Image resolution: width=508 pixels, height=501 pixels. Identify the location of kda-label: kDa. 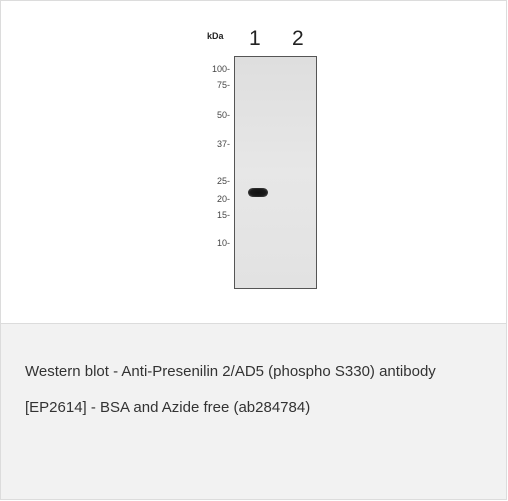
(215, 36).